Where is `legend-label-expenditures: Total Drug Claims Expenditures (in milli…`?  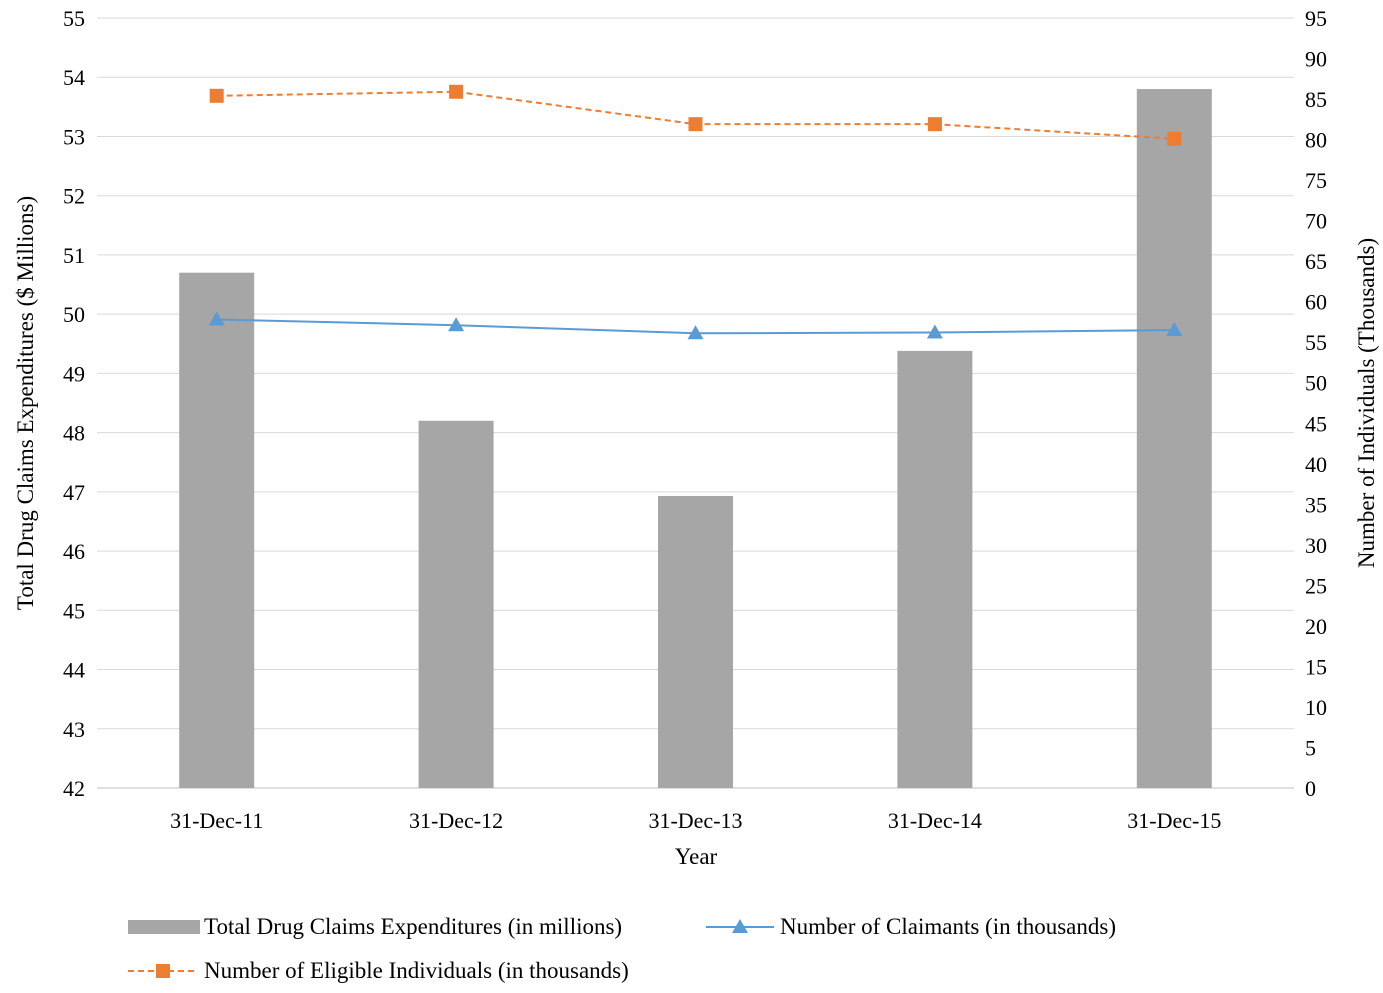 legend-label-expenditures: Total Drug Claims Expenditures (in milli… is located at coordinates (413, 926).